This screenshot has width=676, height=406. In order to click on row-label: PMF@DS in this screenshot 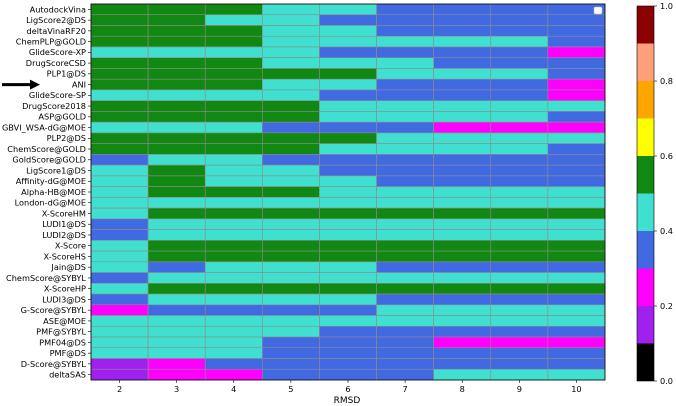, I will do `click(68, 353)`.